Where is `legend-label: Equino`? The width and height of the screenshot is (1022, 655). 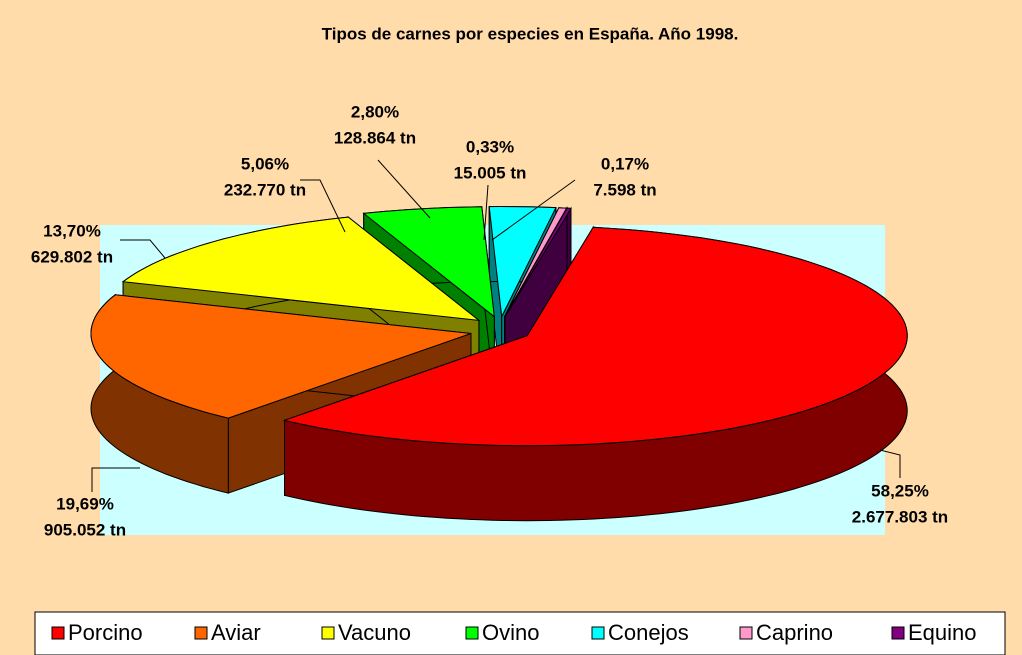 legend-label: Equino is located at coordinates (942, 632).